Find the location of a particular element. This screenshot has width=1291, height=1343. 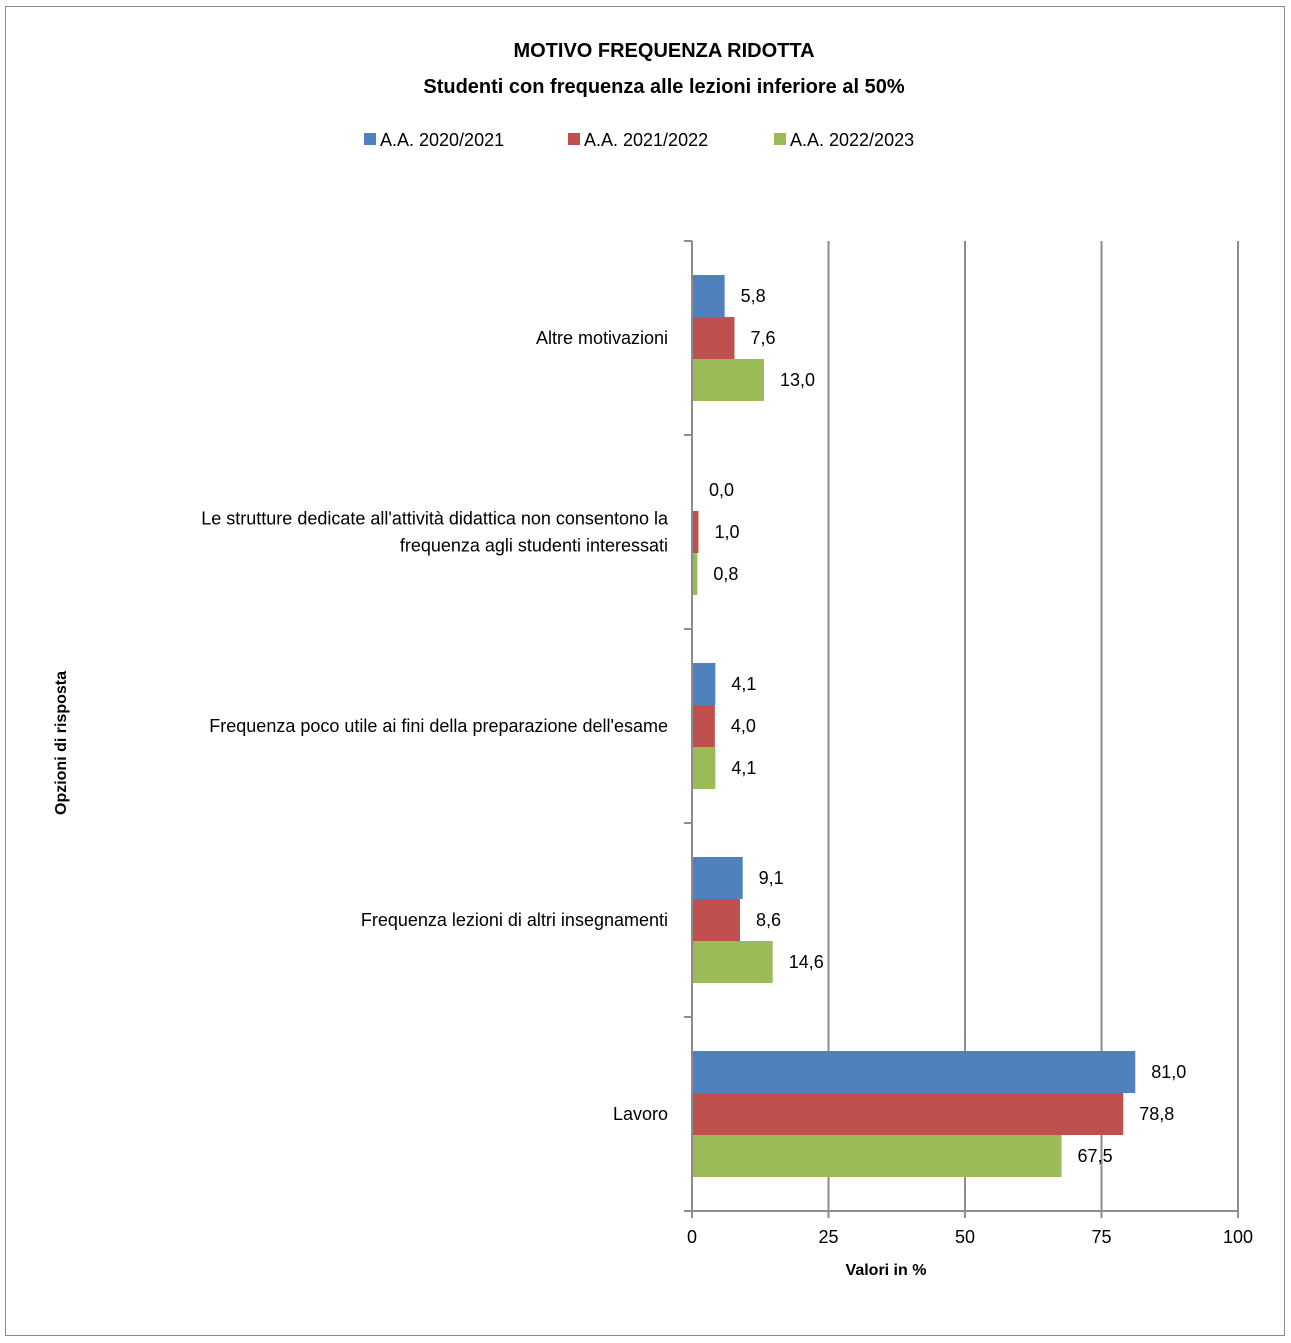

legend-label-1: A.A. 2020/2021 is located at coordinates (442, 140).